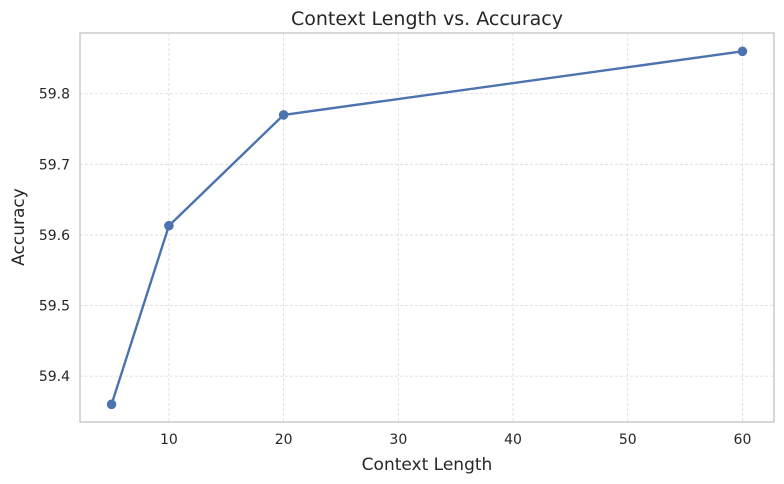 The image size is (784, 484). I want to click on y-axis-label: Accuracy, so click(19, 227).